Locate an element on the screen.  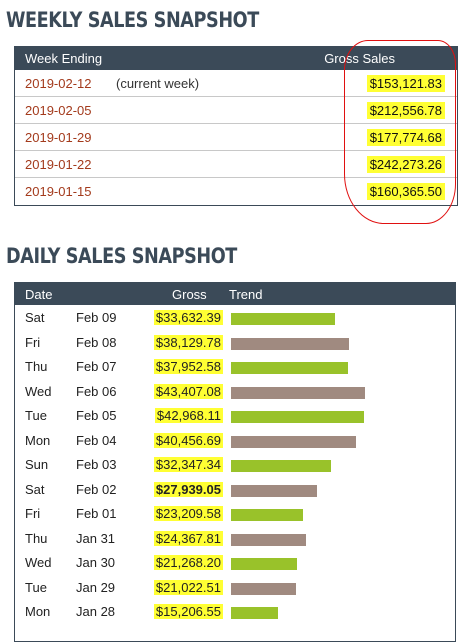
table-row: 2019-02-05 $212,556.78 is located at coordinates (236, 109).